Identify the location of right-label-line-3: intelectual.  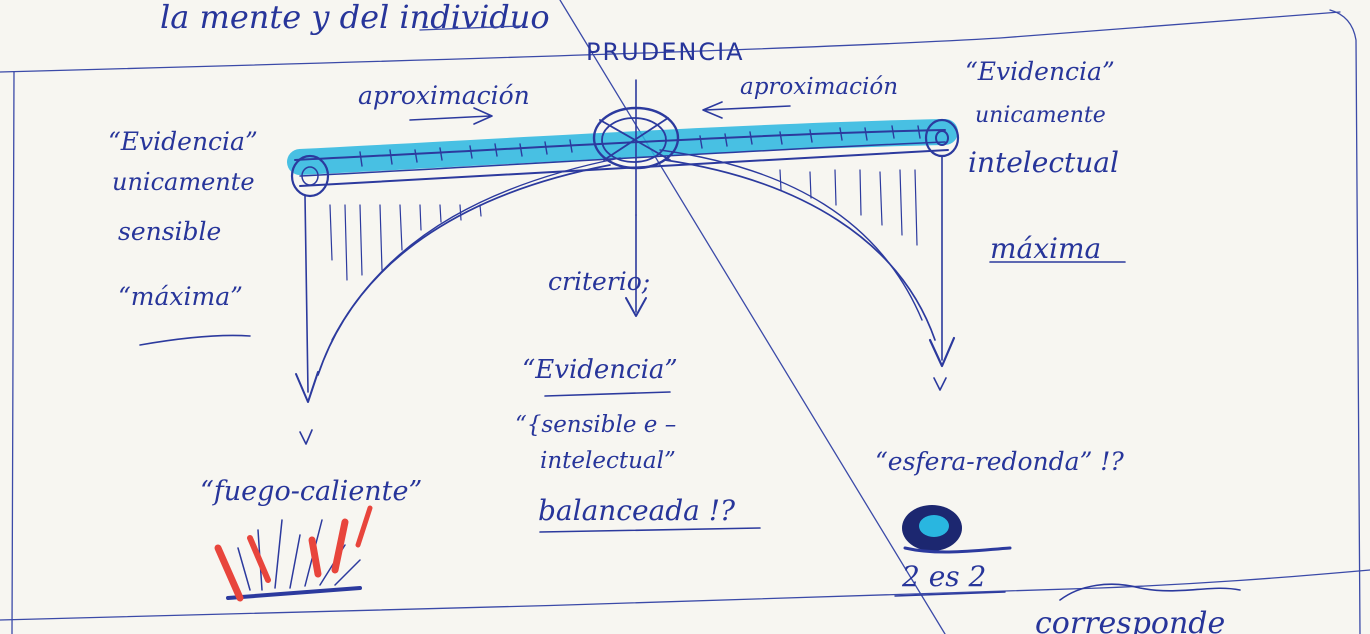
(1043, 162).